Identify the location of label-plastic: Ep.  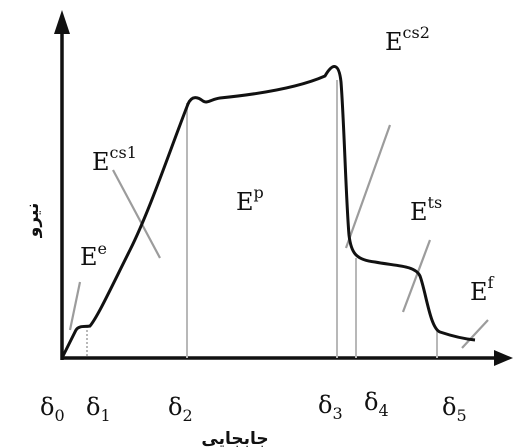
(250, 199).